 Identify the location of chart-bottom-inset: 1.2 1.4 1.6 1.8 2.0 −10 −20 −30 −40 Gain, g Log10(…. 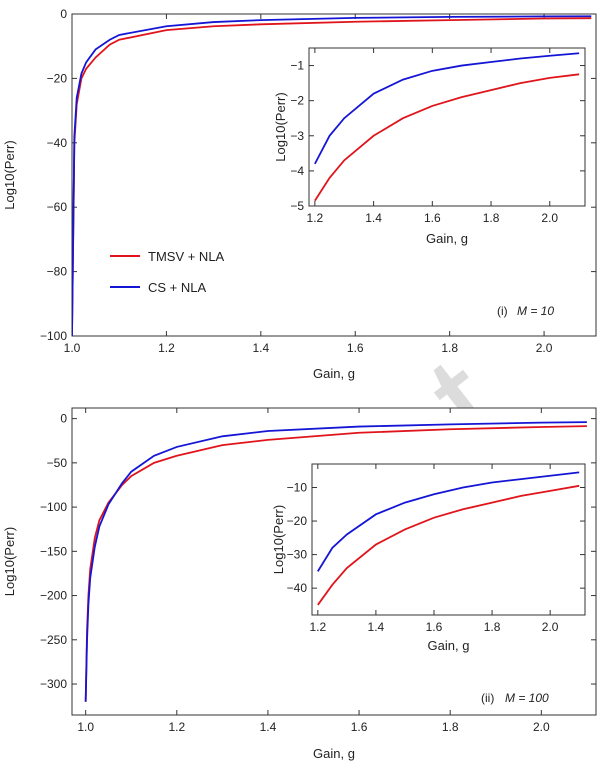
(428, 558).